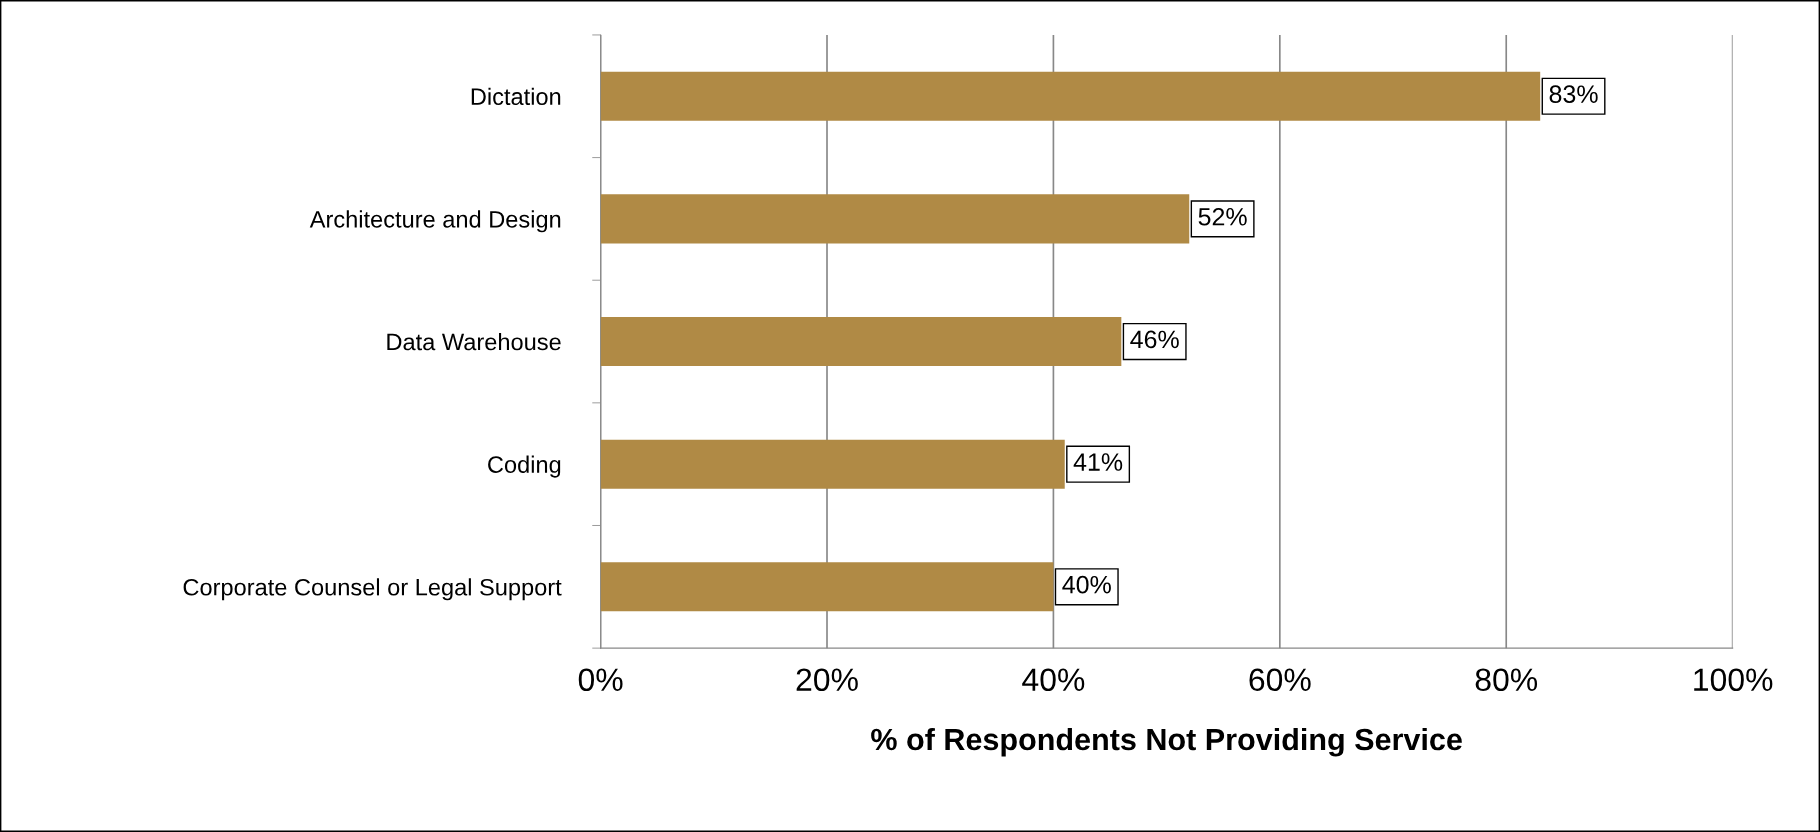  What do you see at coordinates (1166, 742) in the screenshot?
I see `x-axis-title: % of Respondents Not Providing Service` at bounding box center [1166, 742].